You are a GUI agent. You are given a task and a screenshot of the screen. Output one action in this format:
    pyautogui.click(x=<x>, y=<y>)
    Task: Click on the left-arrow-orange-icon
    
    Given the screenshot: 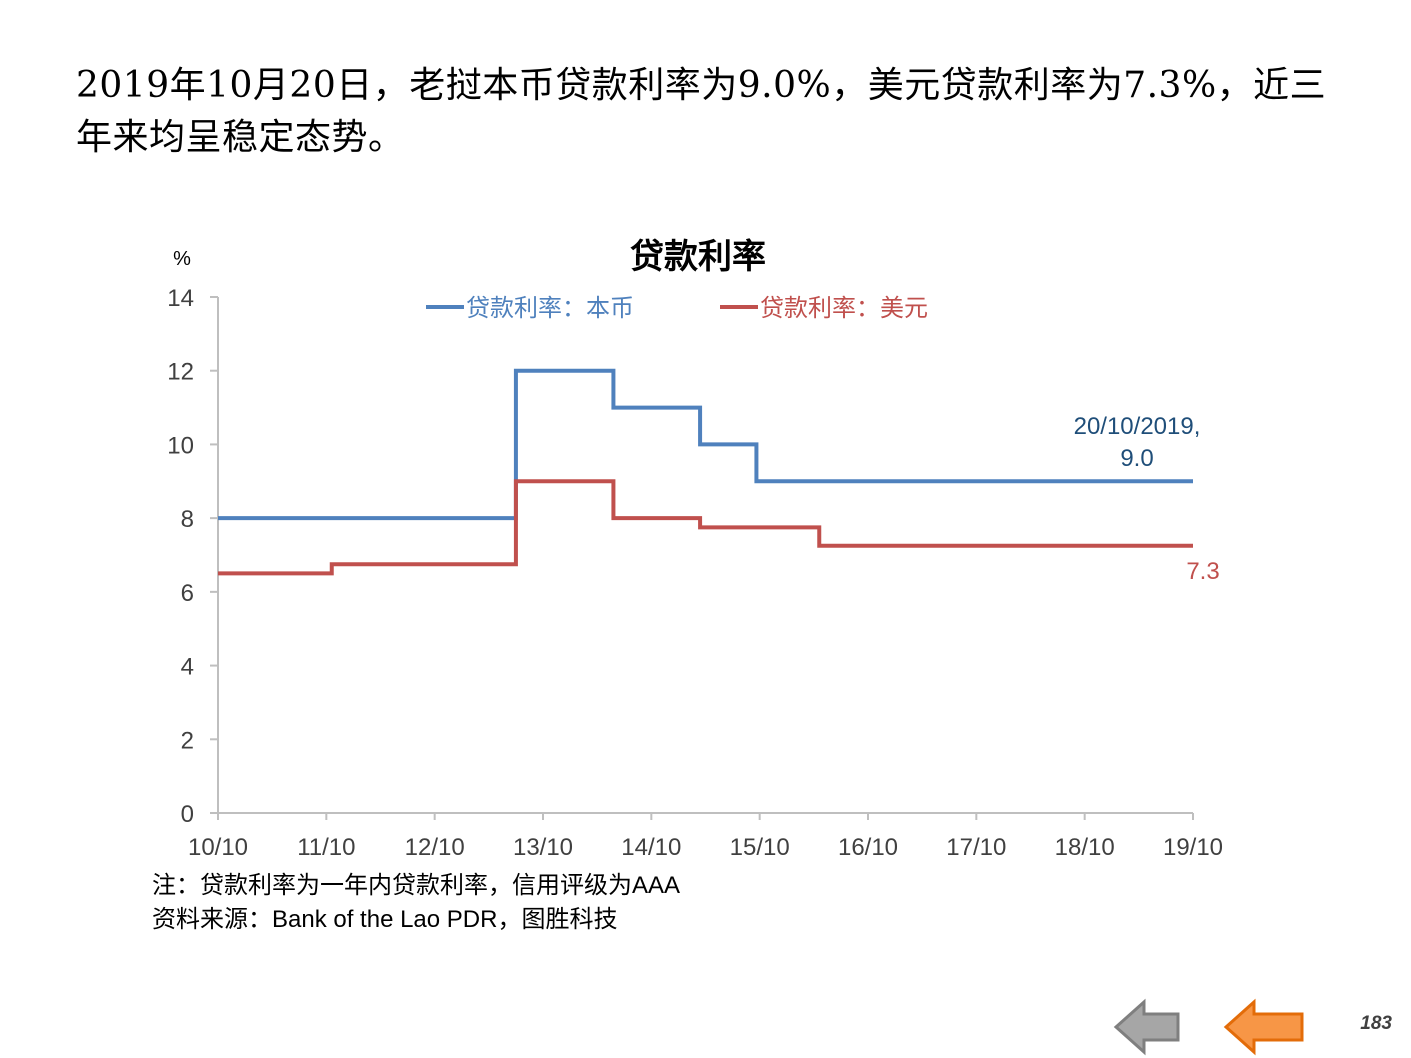 What is the action you would take?
    pyautogui.click(x=1264, y=1027)
    